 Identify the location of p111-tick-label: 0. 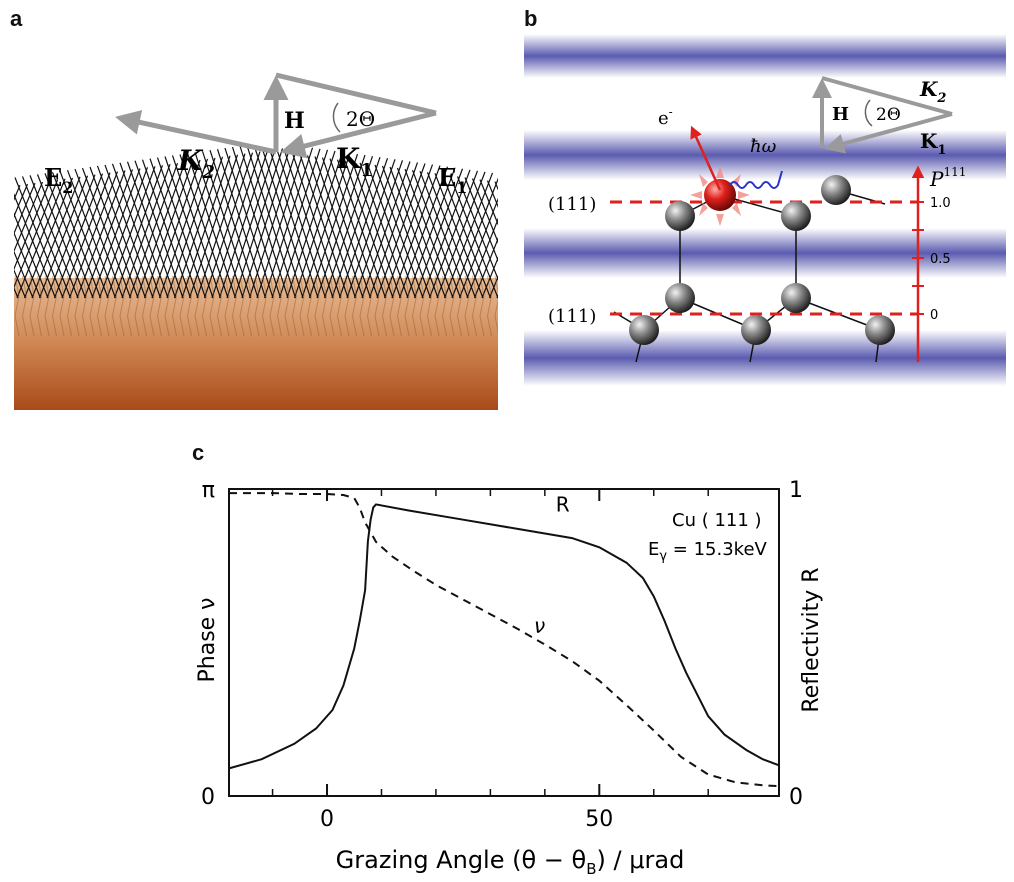
(934, 315).